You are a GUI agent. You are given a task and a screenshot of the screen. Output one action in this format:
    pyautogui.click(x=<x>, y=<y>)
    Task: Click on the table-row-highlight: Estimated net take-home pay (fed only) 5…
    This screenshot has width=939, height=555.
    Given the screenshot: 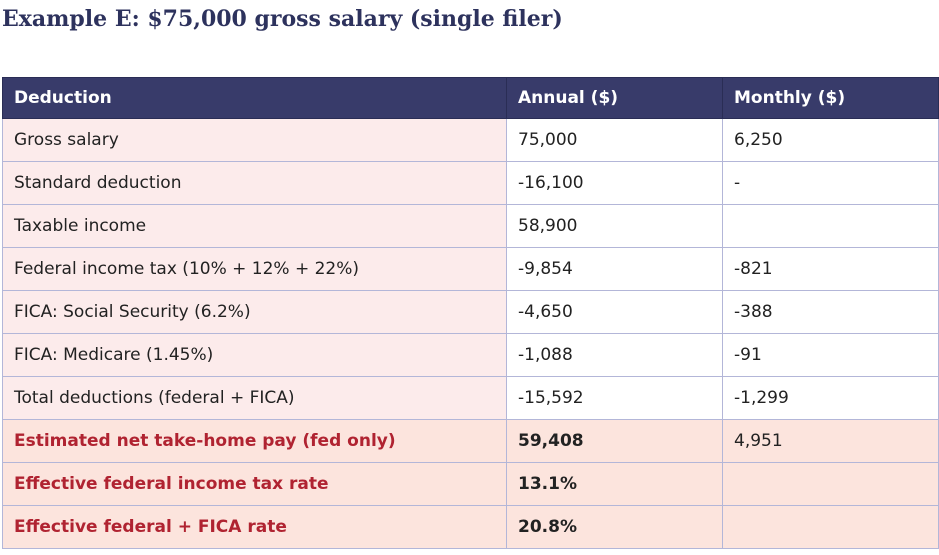 What is the action you would take?
    pyautogui.click(x=470, y=441)
    